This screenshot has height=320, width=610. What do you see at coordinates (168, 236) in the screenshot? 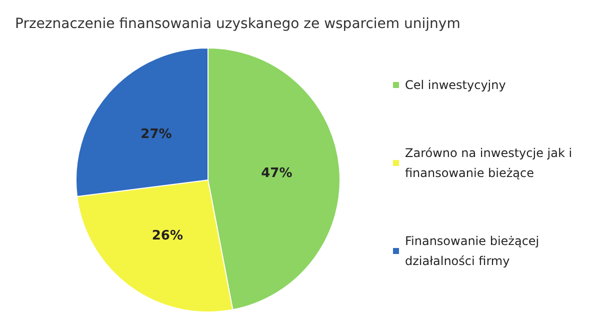
I see `data-label: 26%` at bounding box center [168, 236].